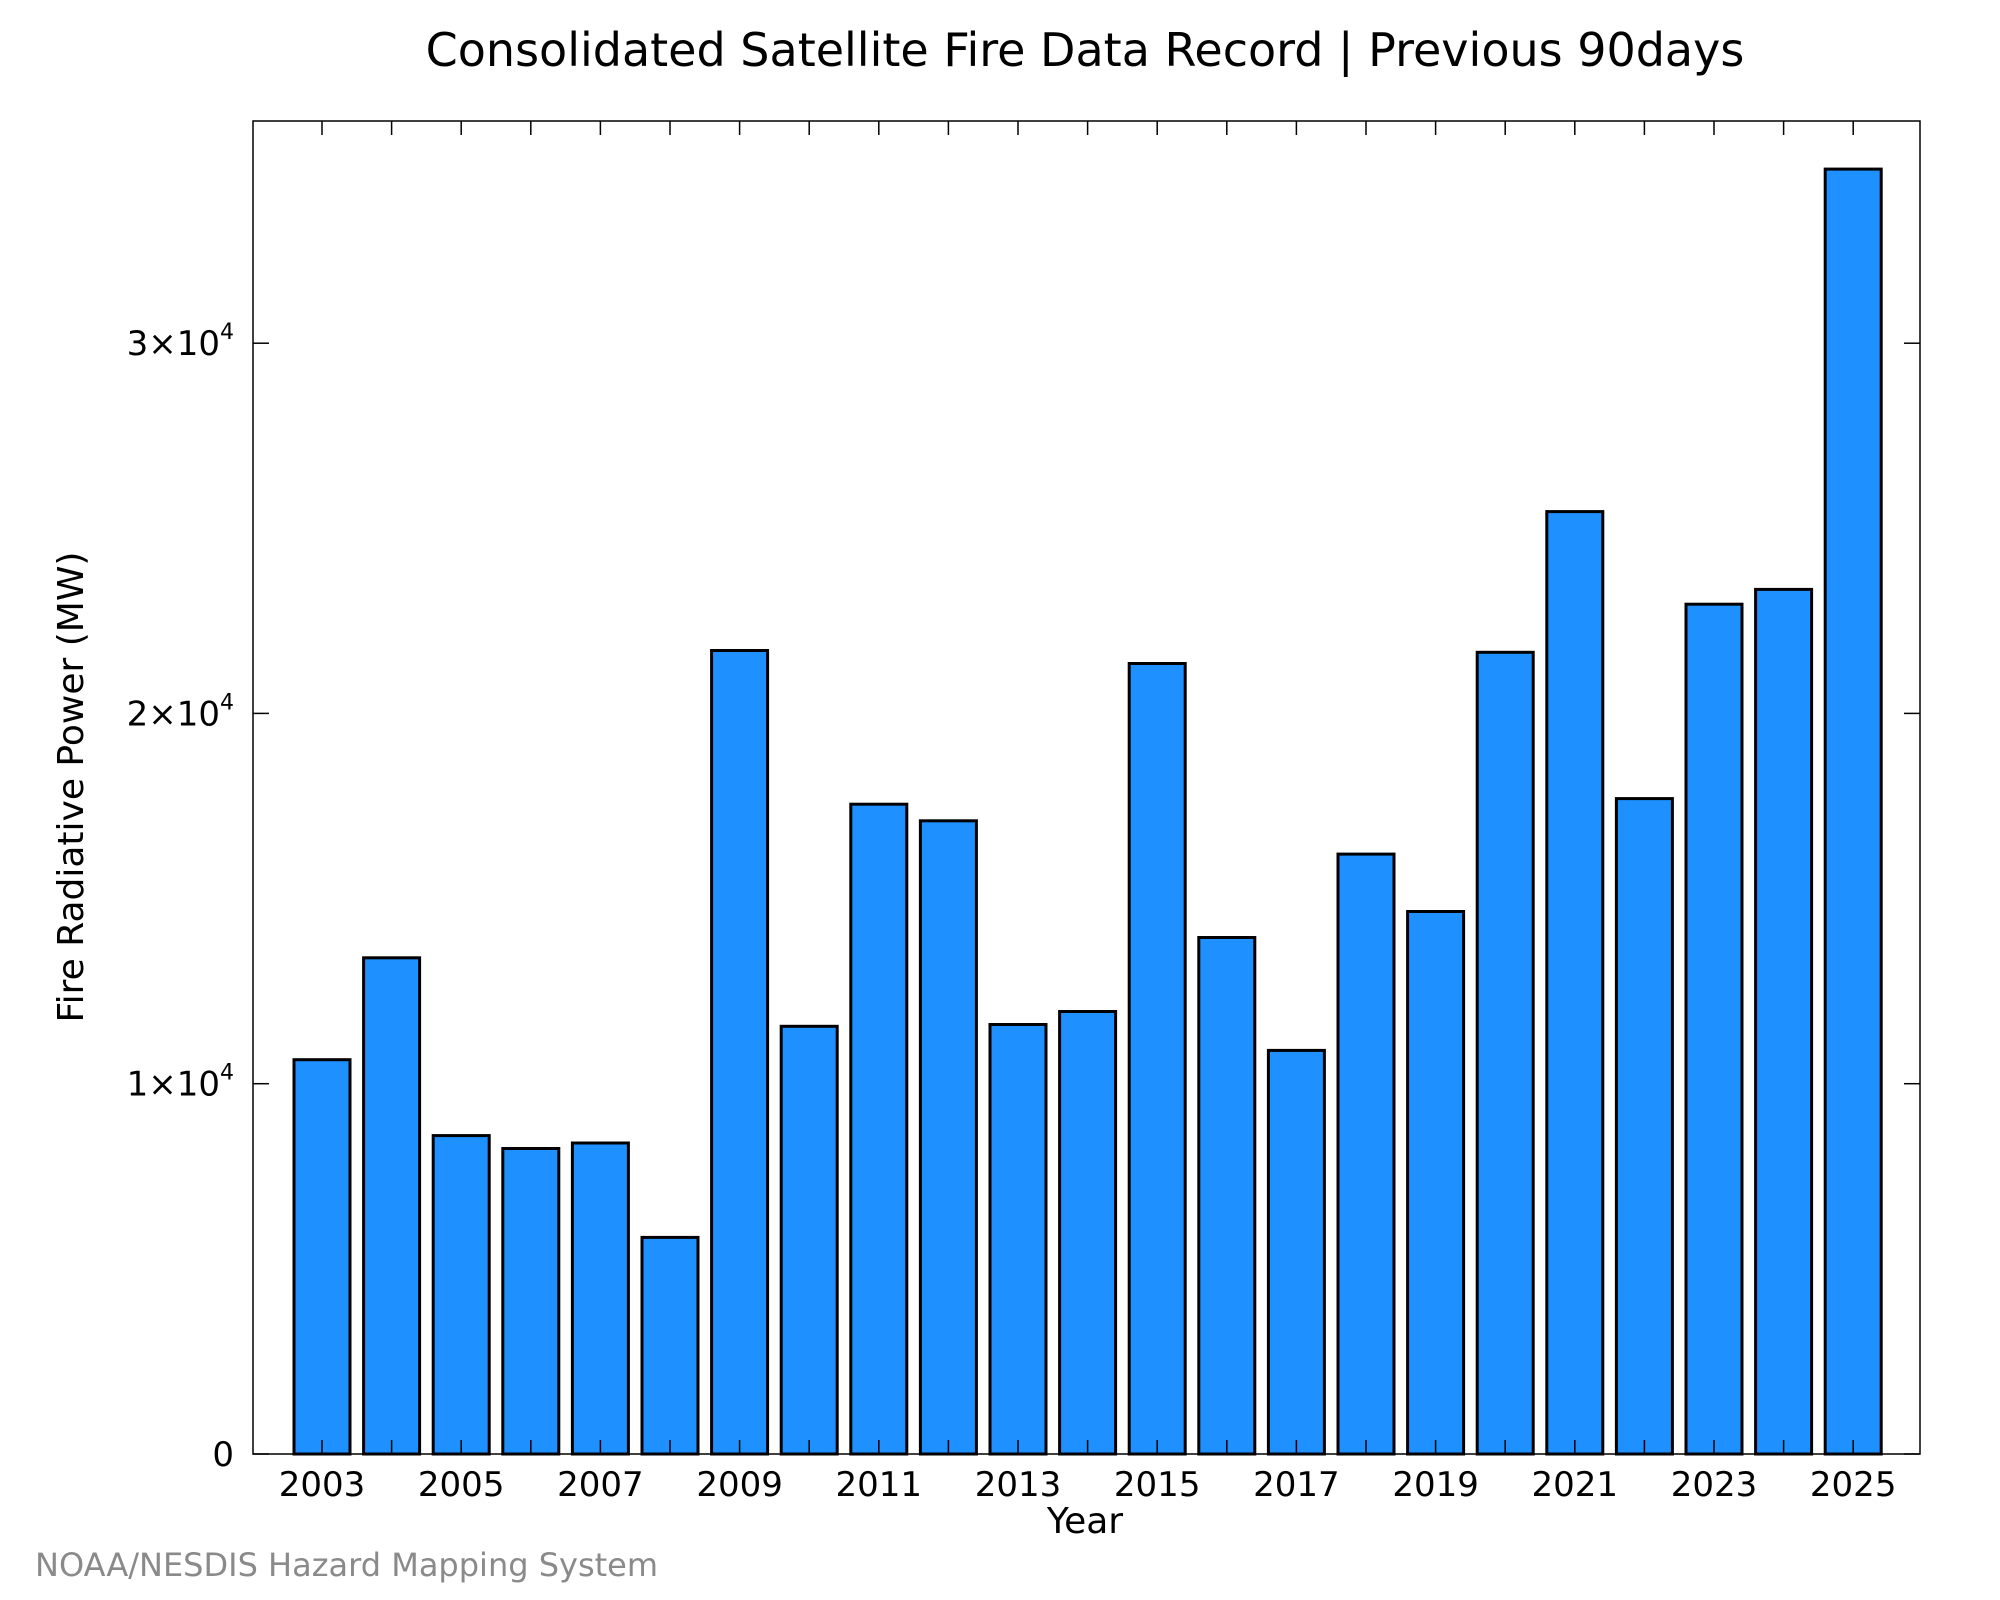  What do you see at coordinates (1575, 1485) in the screenshot?
I see `x-tick-label: 2021` at bounding box center [1575, 1485].